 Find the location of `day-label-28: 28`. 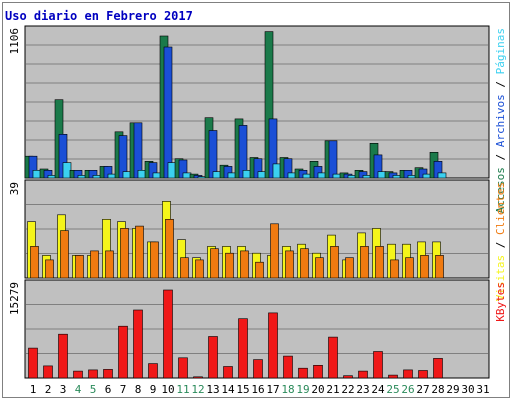

day-label-28: 28 is located at coordinates (437, 389).